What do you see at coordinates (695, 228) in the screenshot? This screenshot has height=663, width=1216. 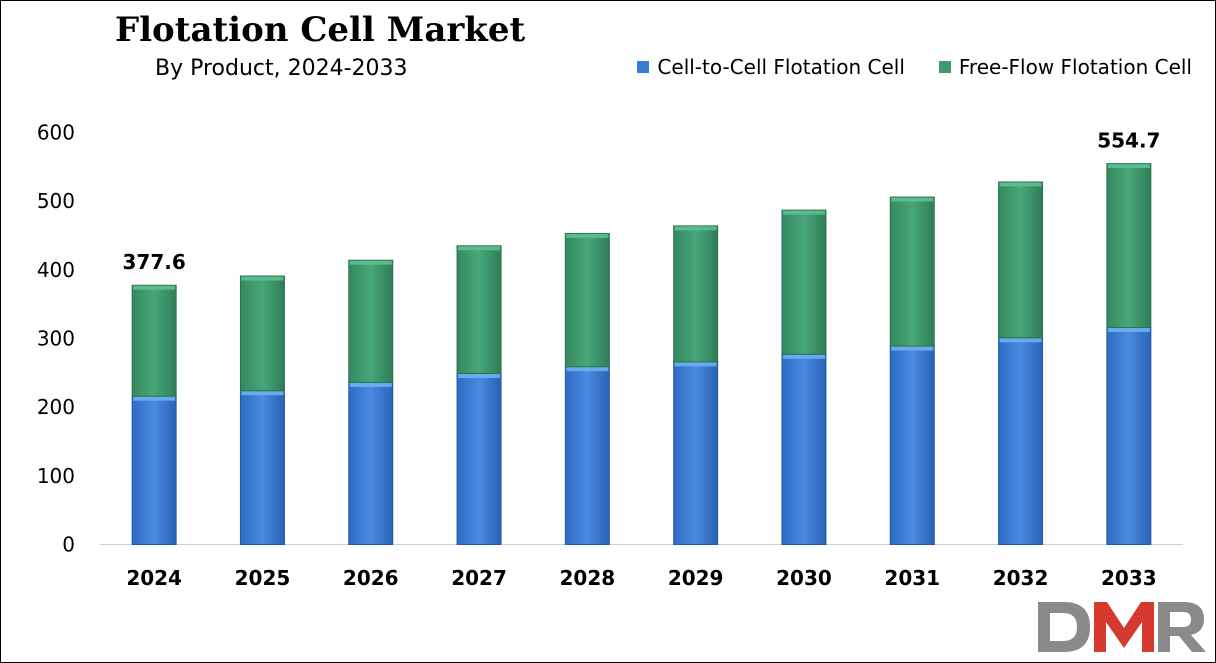 I see `bar-cap-free-flow-2029` at bounding box center [695, 228].